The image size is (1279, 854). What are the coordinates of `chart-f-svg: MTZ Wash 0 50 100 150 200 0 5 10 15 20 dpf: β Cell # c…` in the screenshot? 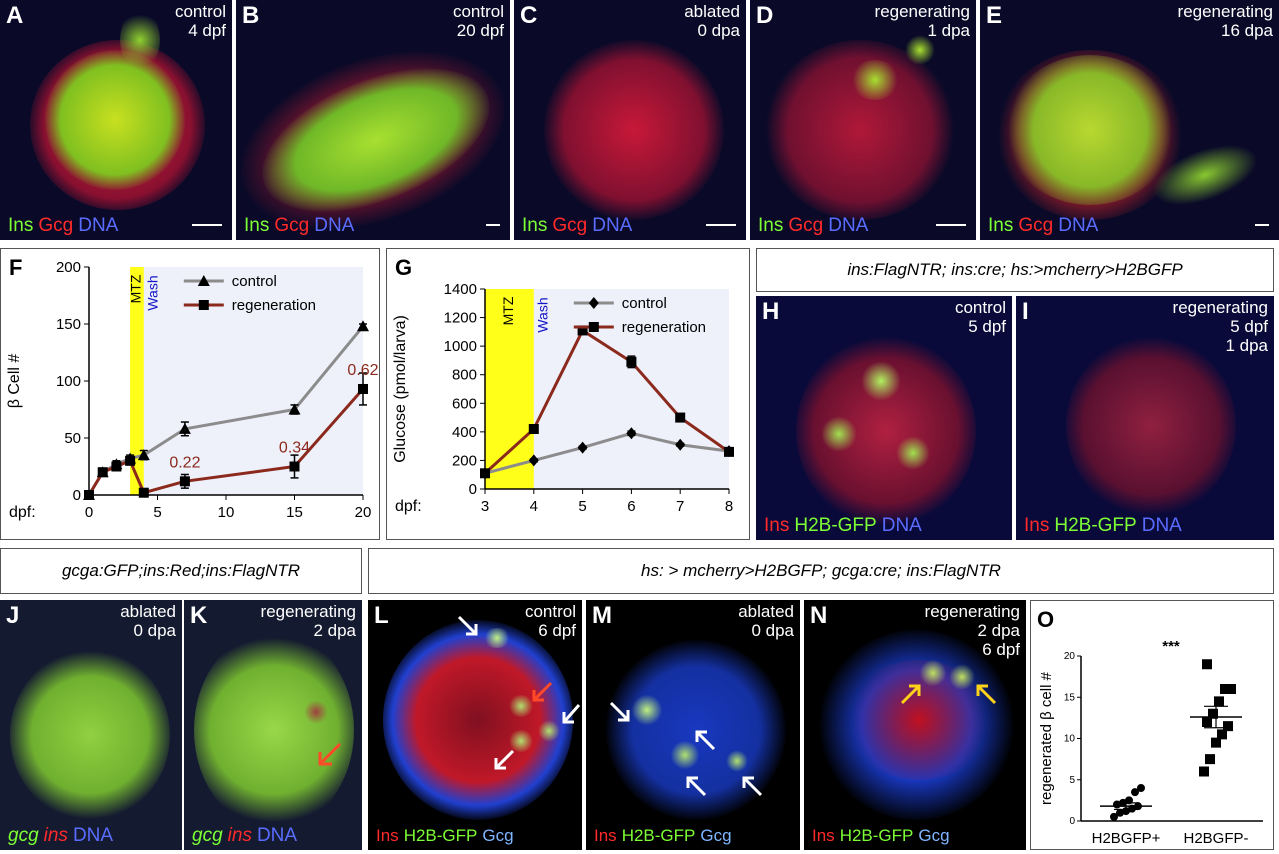 It's located at (192, 388).